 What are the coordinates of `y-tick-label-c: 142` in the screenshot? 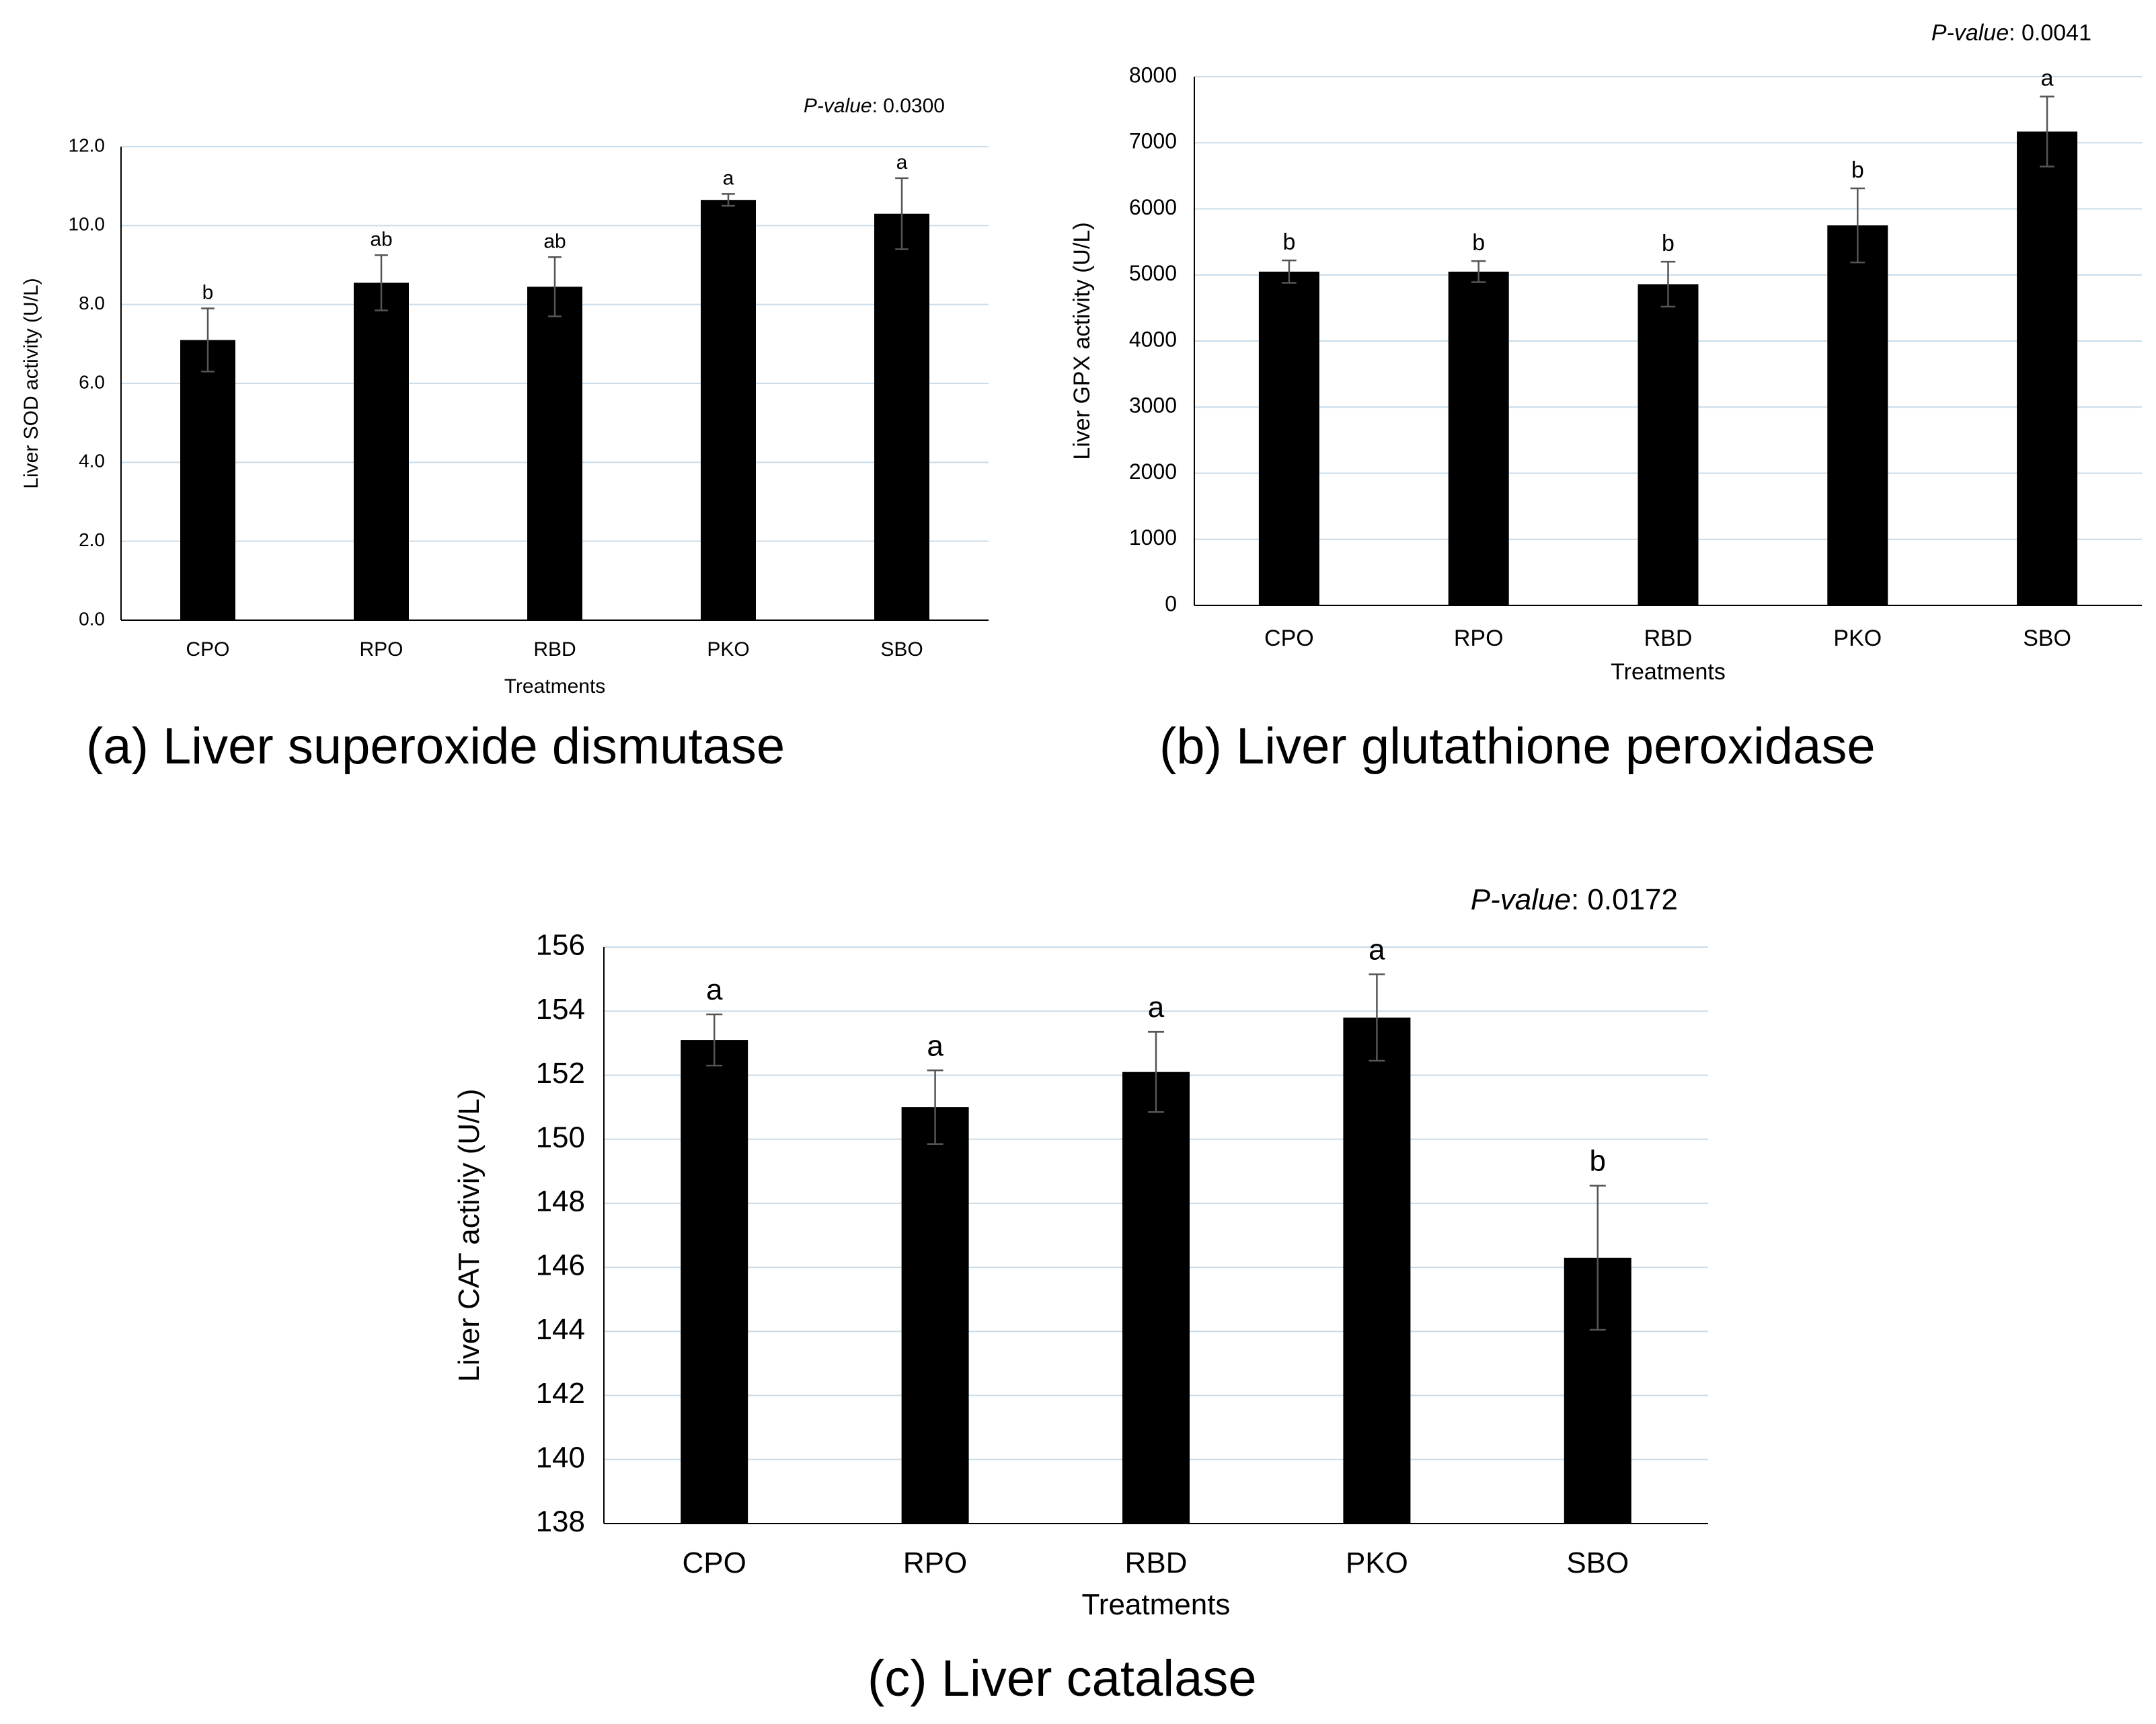 It's located at (560, 1394).